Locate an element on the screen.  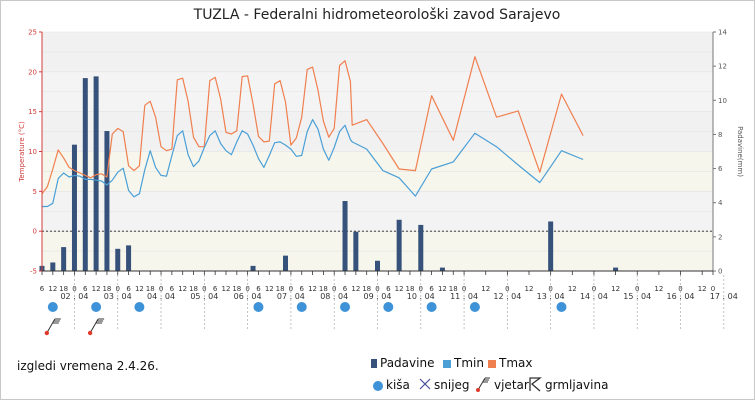
y-axis-label: Temperature (°C) is located at coordinates (22, 152).